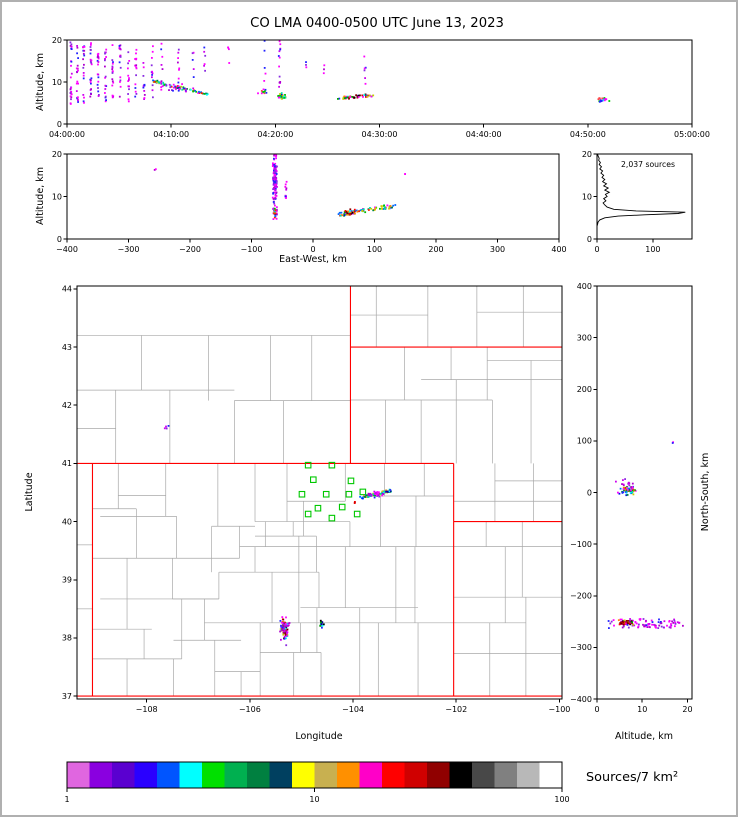 The width and height of the screenshot is (738, 817). I want to click on tick-label: 20, so click(687, 709).